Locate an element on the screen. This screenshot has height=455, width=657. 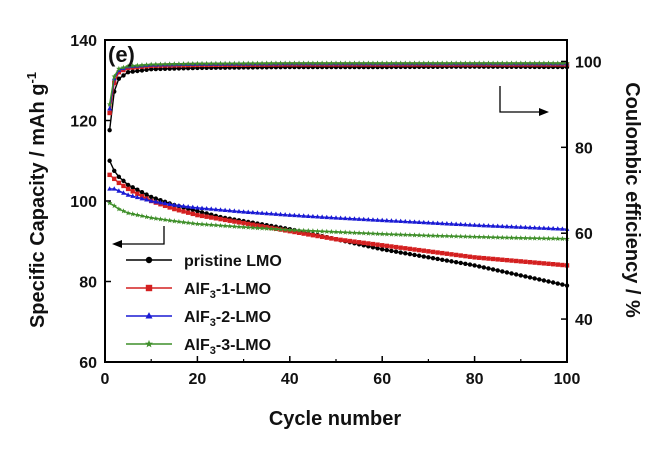
point-s1-capacity-c6 is located at coordinates (132, 187).